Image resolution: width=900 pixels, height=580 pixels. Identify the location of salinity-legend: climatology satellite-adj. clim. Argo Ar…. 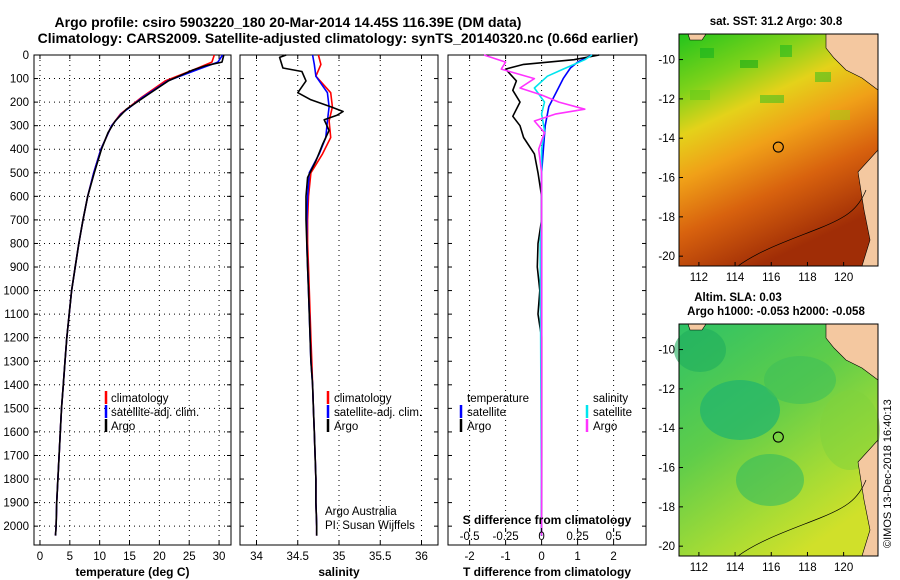
(373, 461).